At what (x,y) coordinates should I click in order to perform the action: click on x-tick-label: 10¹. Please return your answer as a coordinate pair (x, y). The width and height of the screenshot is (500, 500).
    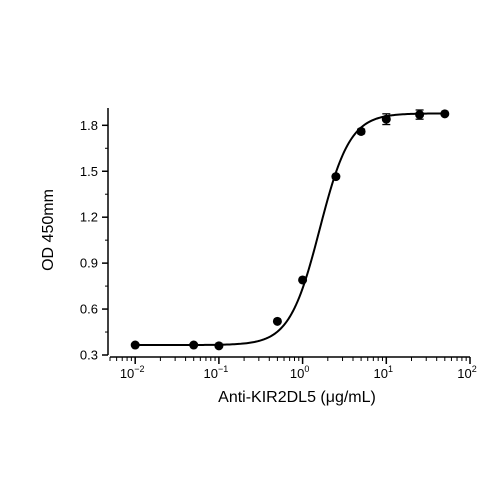
    Looking at the image, I should click on (383, 372).